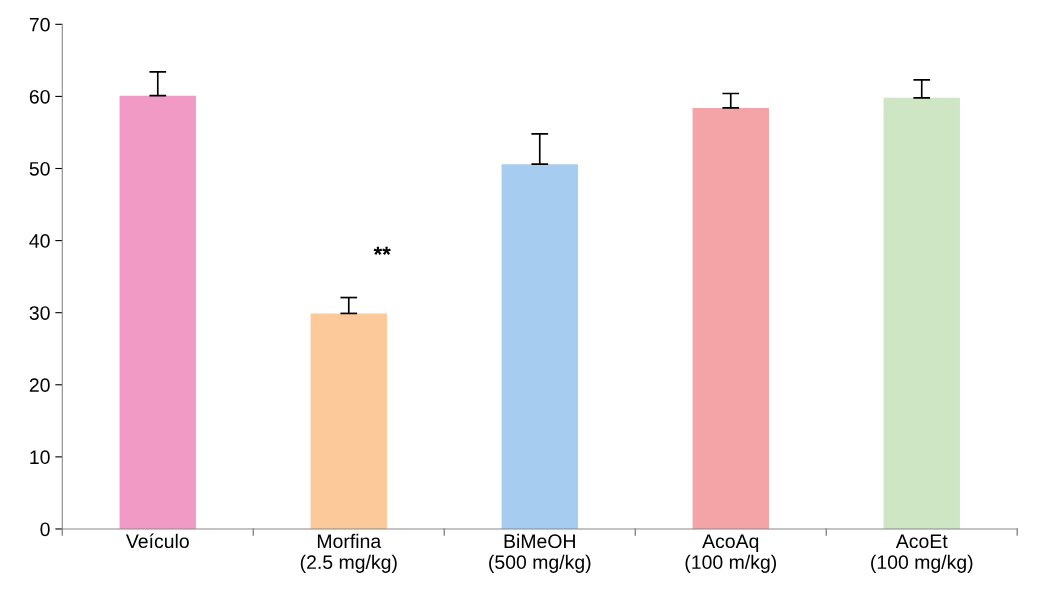 This screenshot has width=1038, height=608. What do you see at coordinates (922, 553) in the screenshot?
I see `x-tick-label: AcoEt (100 mg/kg)` at bounding box center [922, 553].